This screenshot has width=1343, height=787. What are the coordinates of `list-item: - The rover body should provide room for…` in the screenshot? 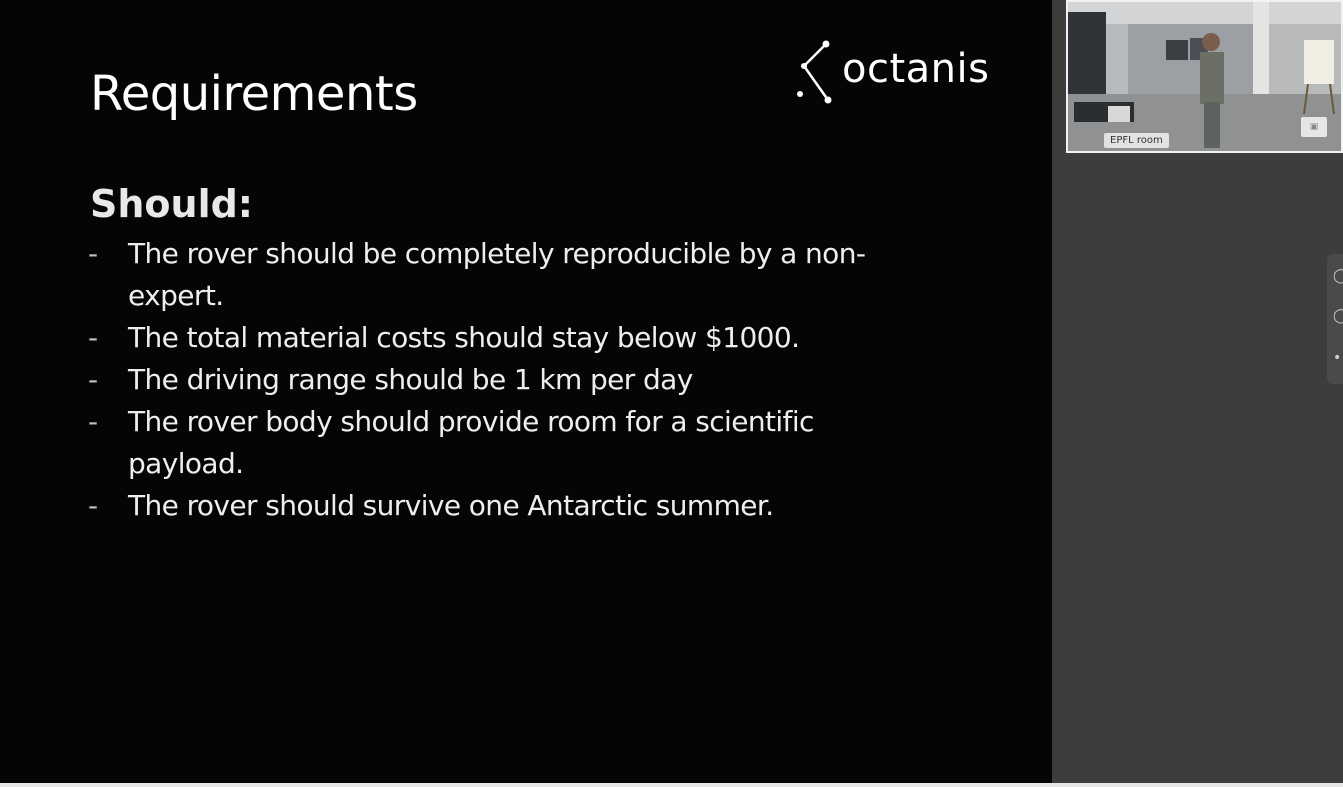 It's located at (503, 443).